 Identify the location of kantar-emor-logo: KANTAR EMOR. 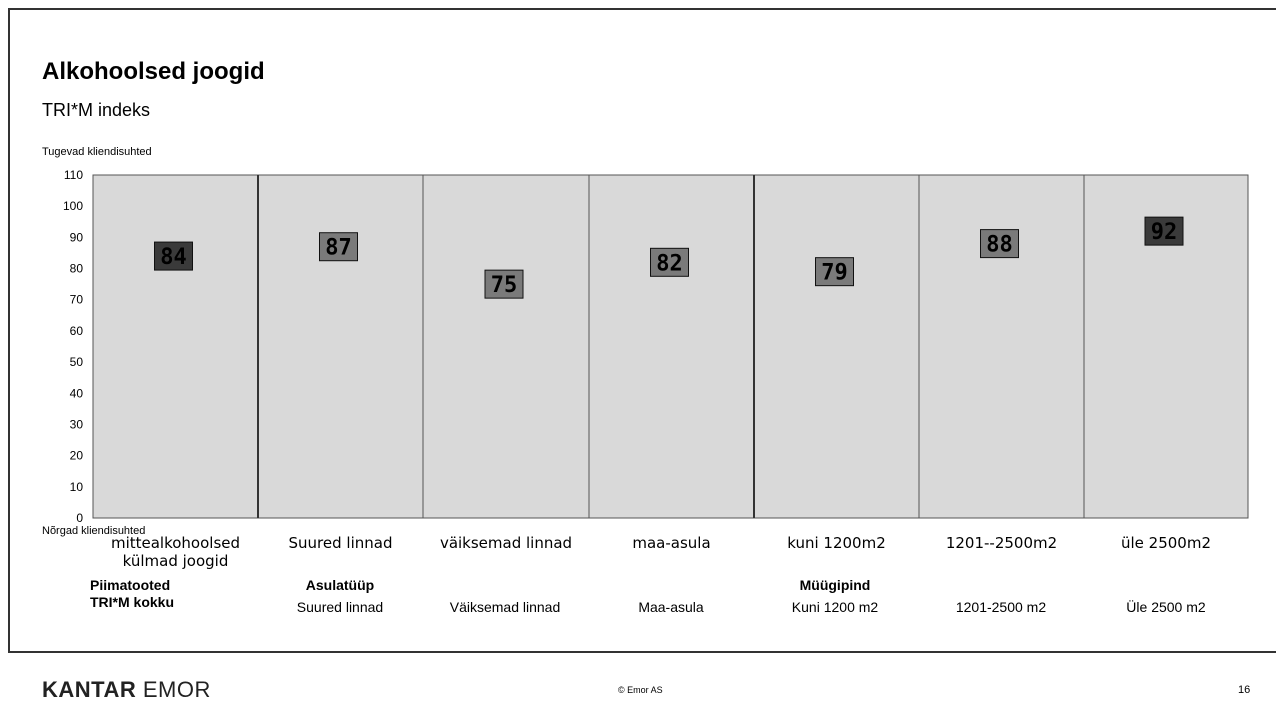
(126, 690).